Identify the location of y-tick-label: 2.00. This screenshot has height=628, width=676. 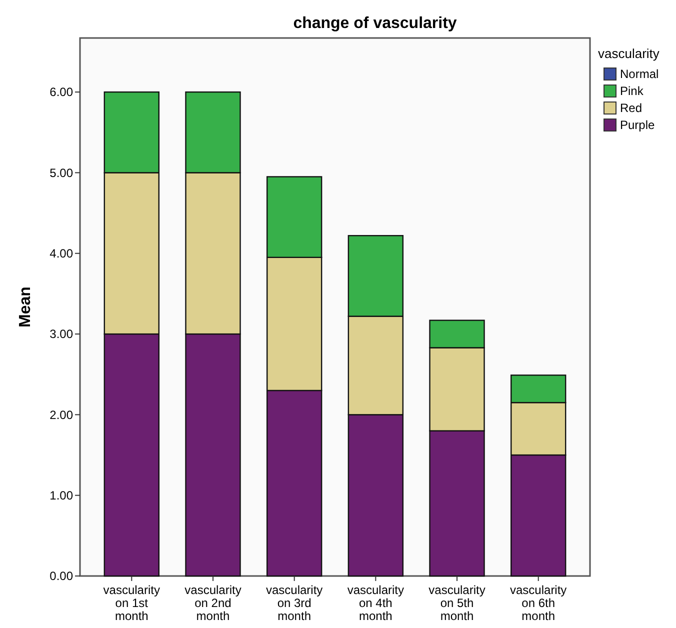
(62, 415).